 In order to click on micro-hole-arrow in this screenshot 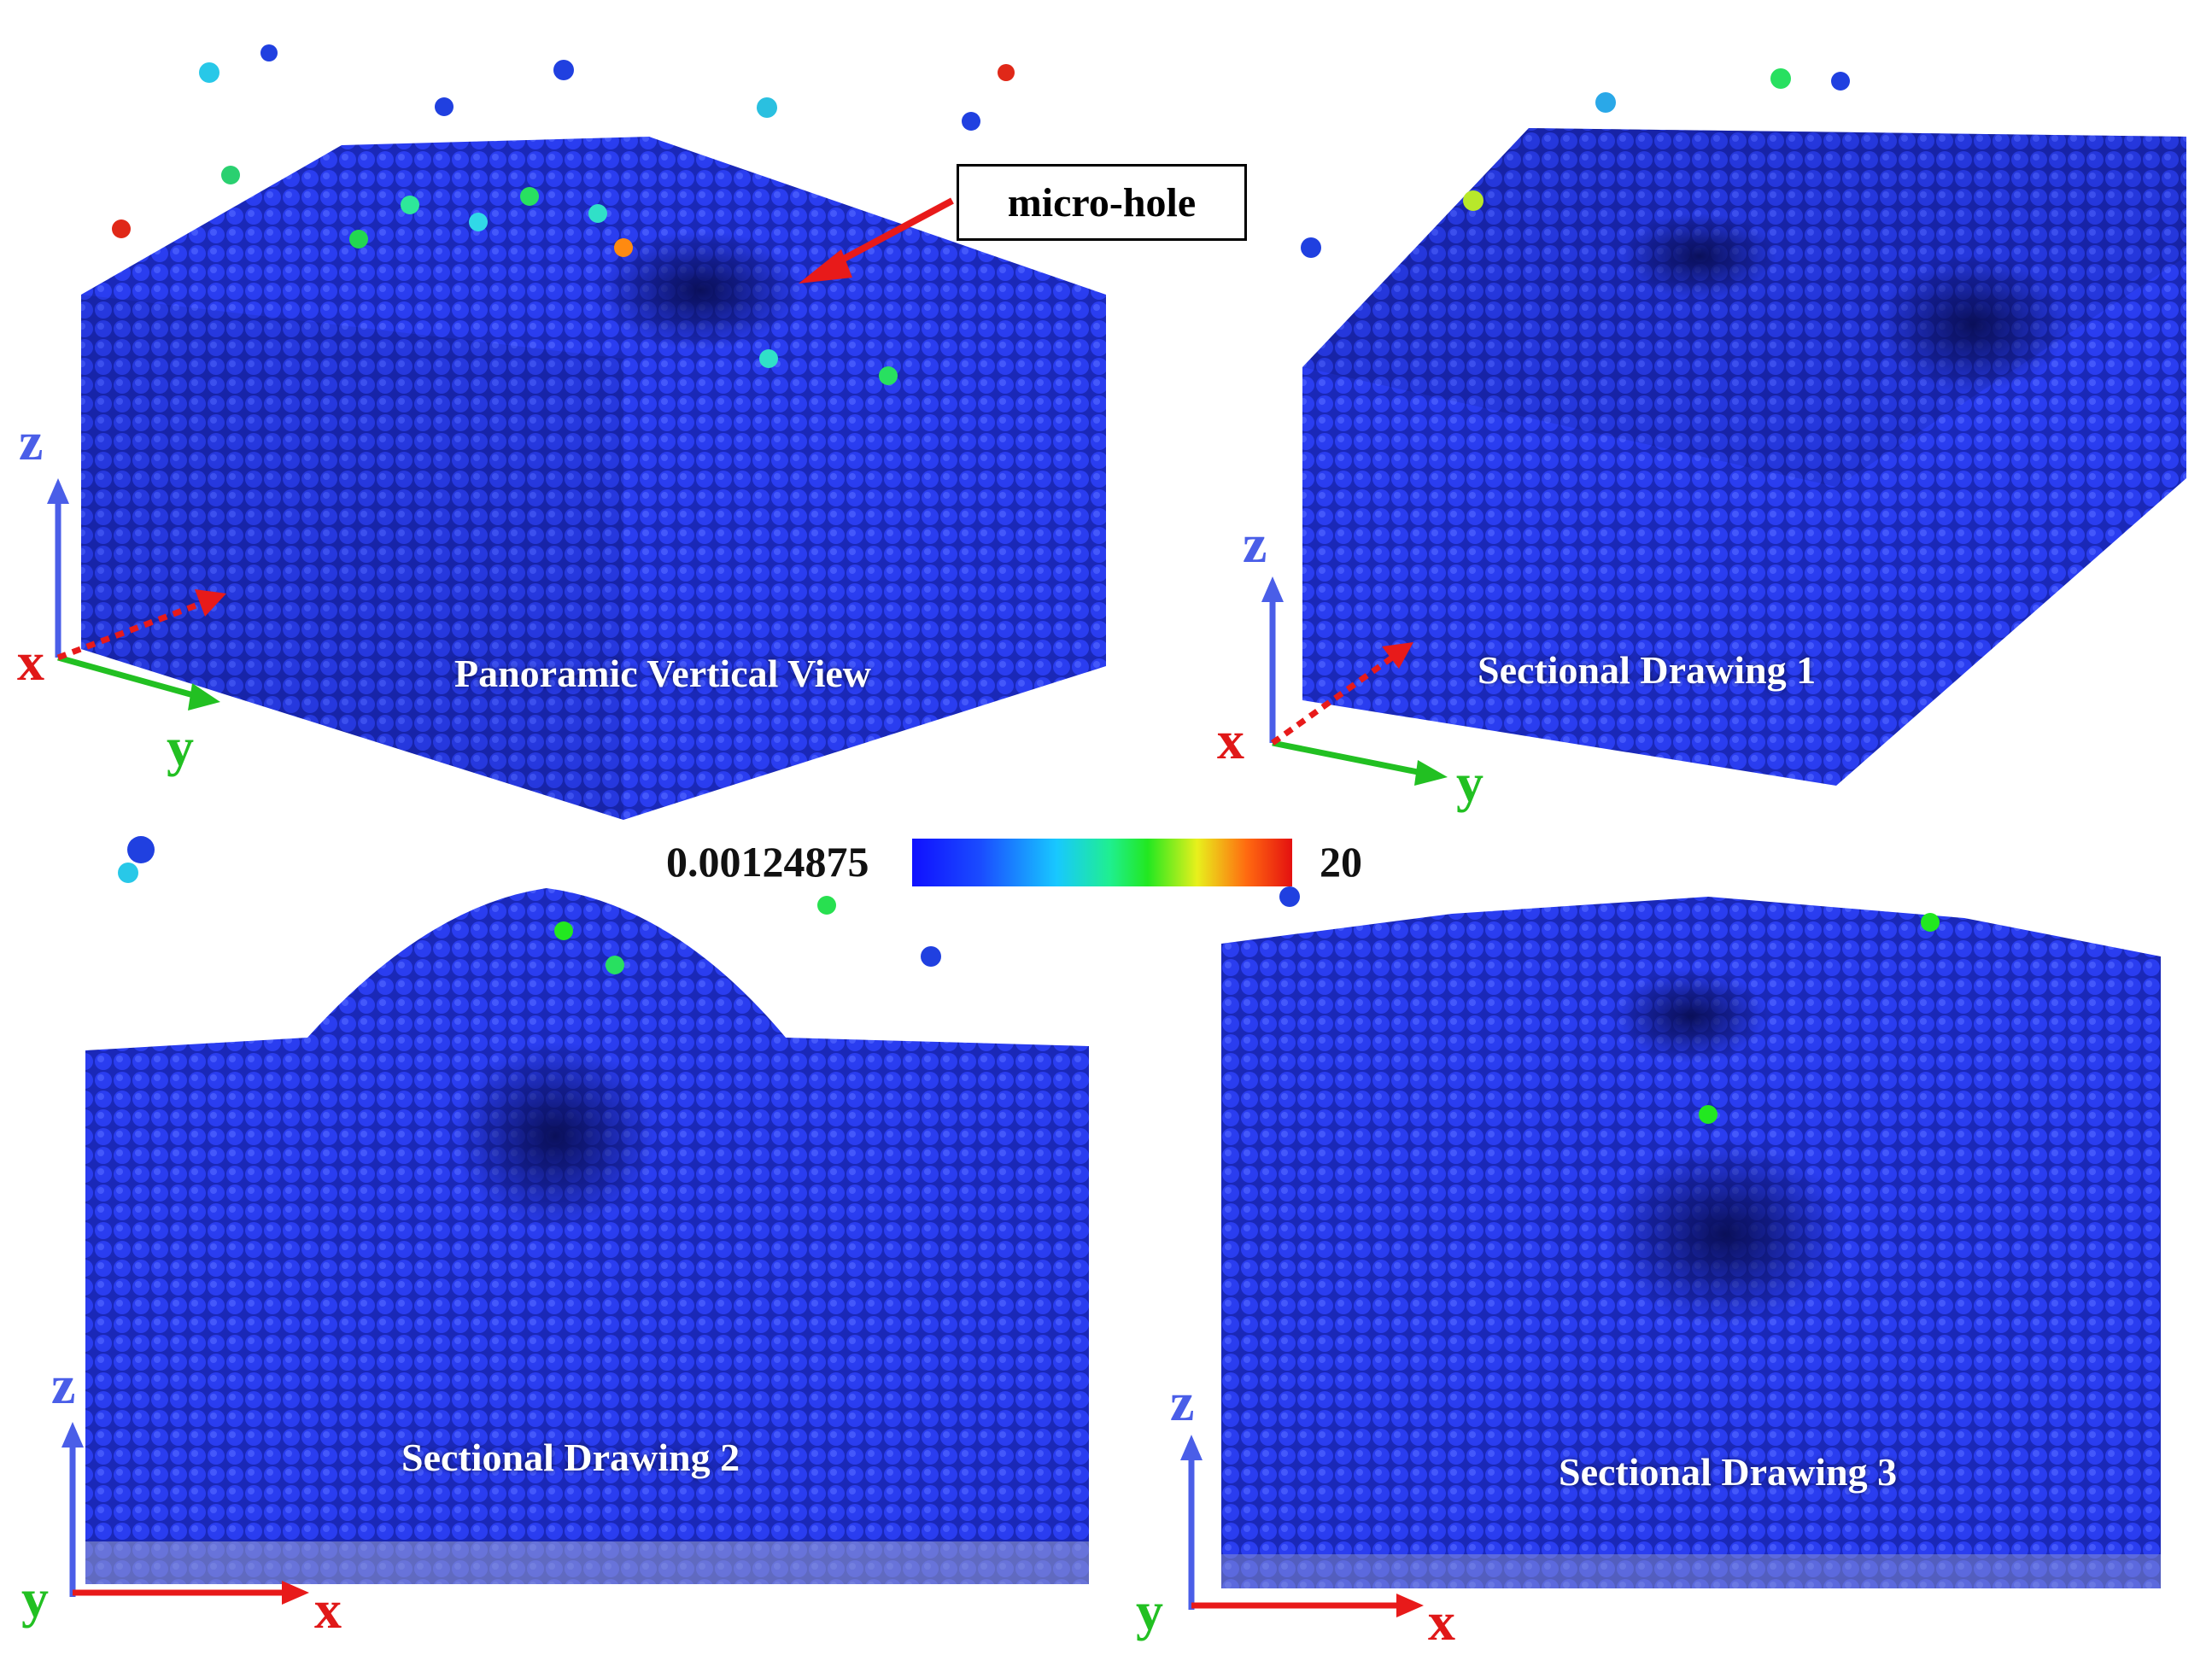, I will do `click(876, 241)`.